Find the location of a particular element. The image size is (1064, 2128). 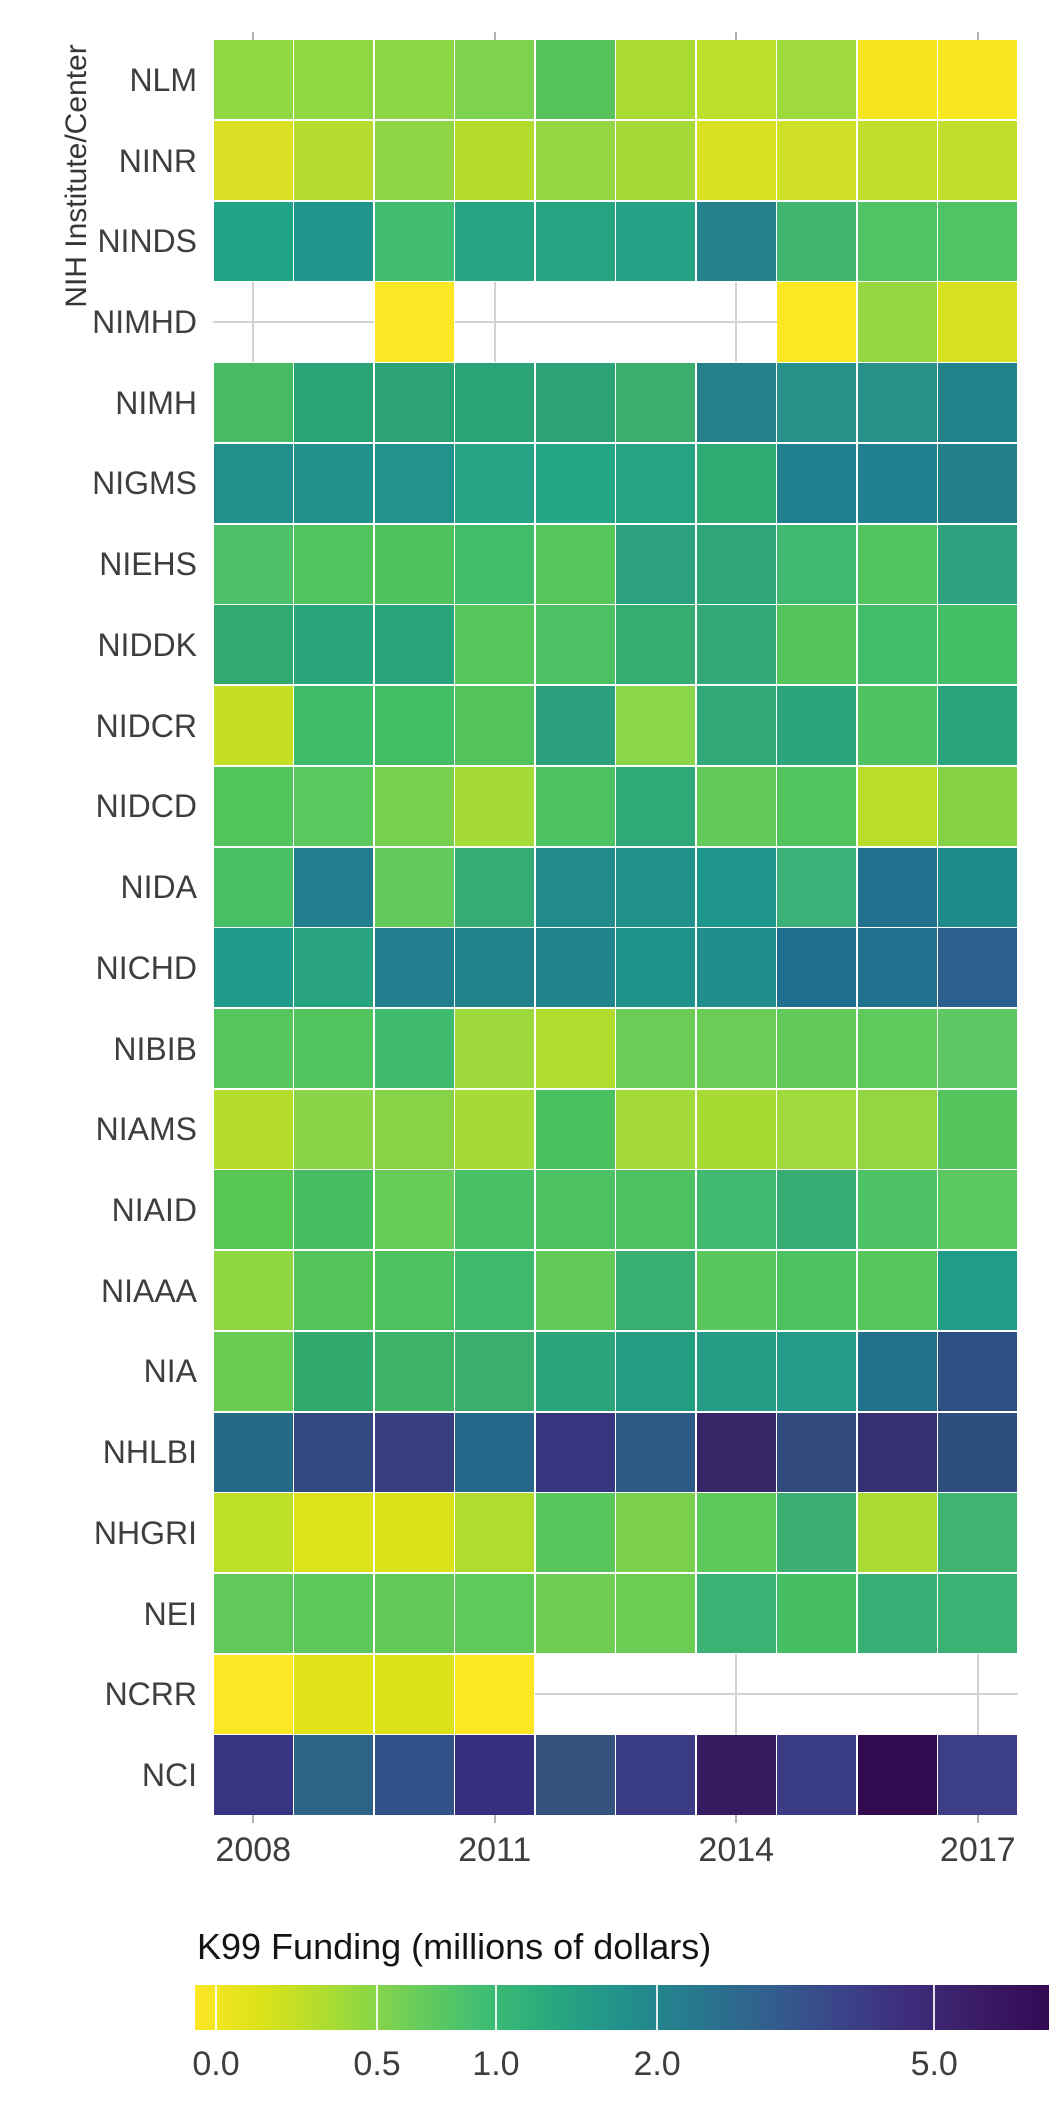

y-tick-label: NICHD is located at coordinates (146, 967).